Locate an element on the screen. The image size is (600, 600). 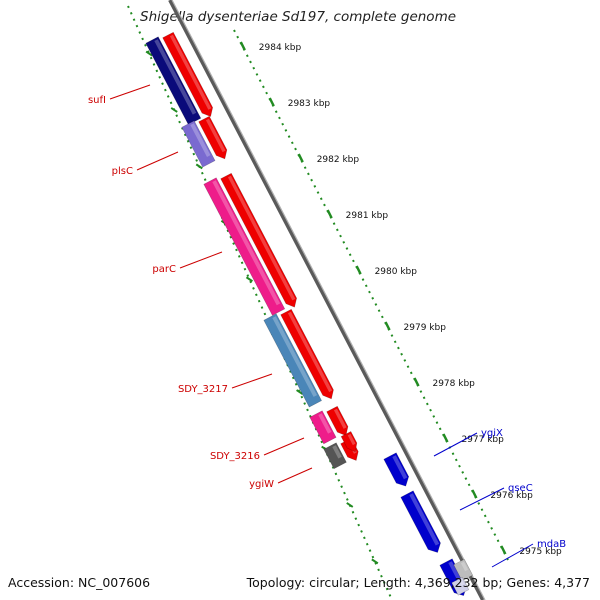
gene-label-parc: parC is located at coordinates (164, 269).